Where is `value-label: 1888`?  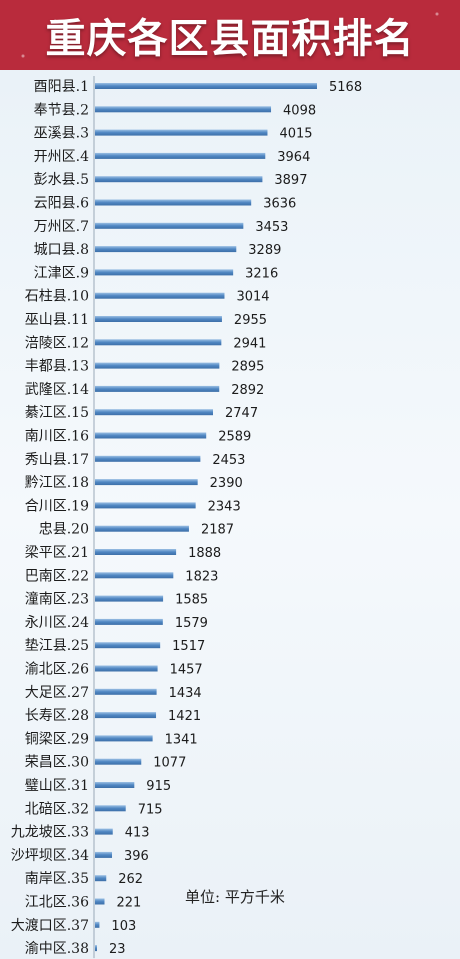
value-label: 1888 is located at coordinates (204, 553).